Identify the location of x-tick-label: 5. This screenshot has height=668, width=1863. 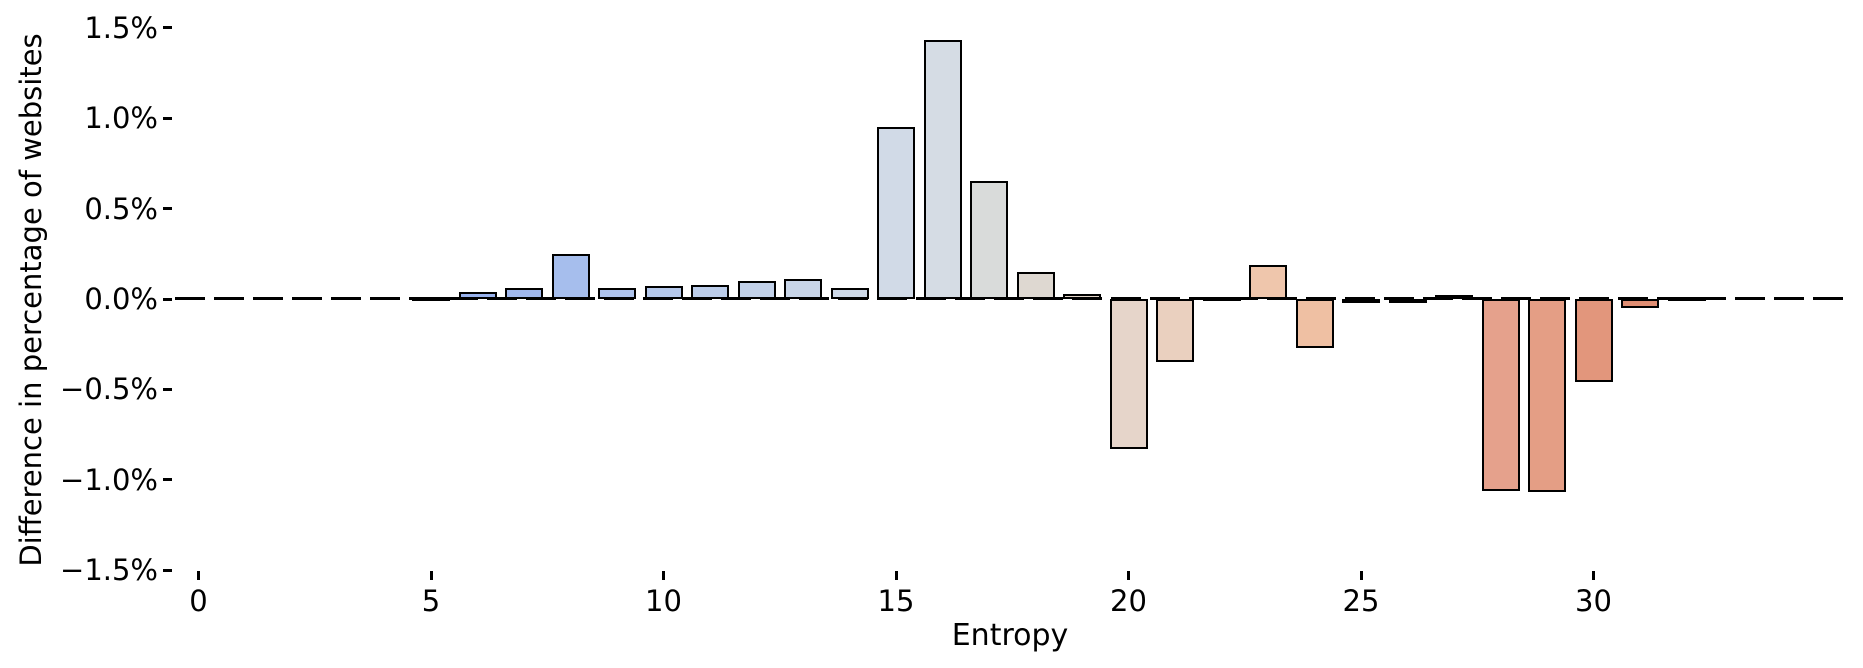
(431, 601).